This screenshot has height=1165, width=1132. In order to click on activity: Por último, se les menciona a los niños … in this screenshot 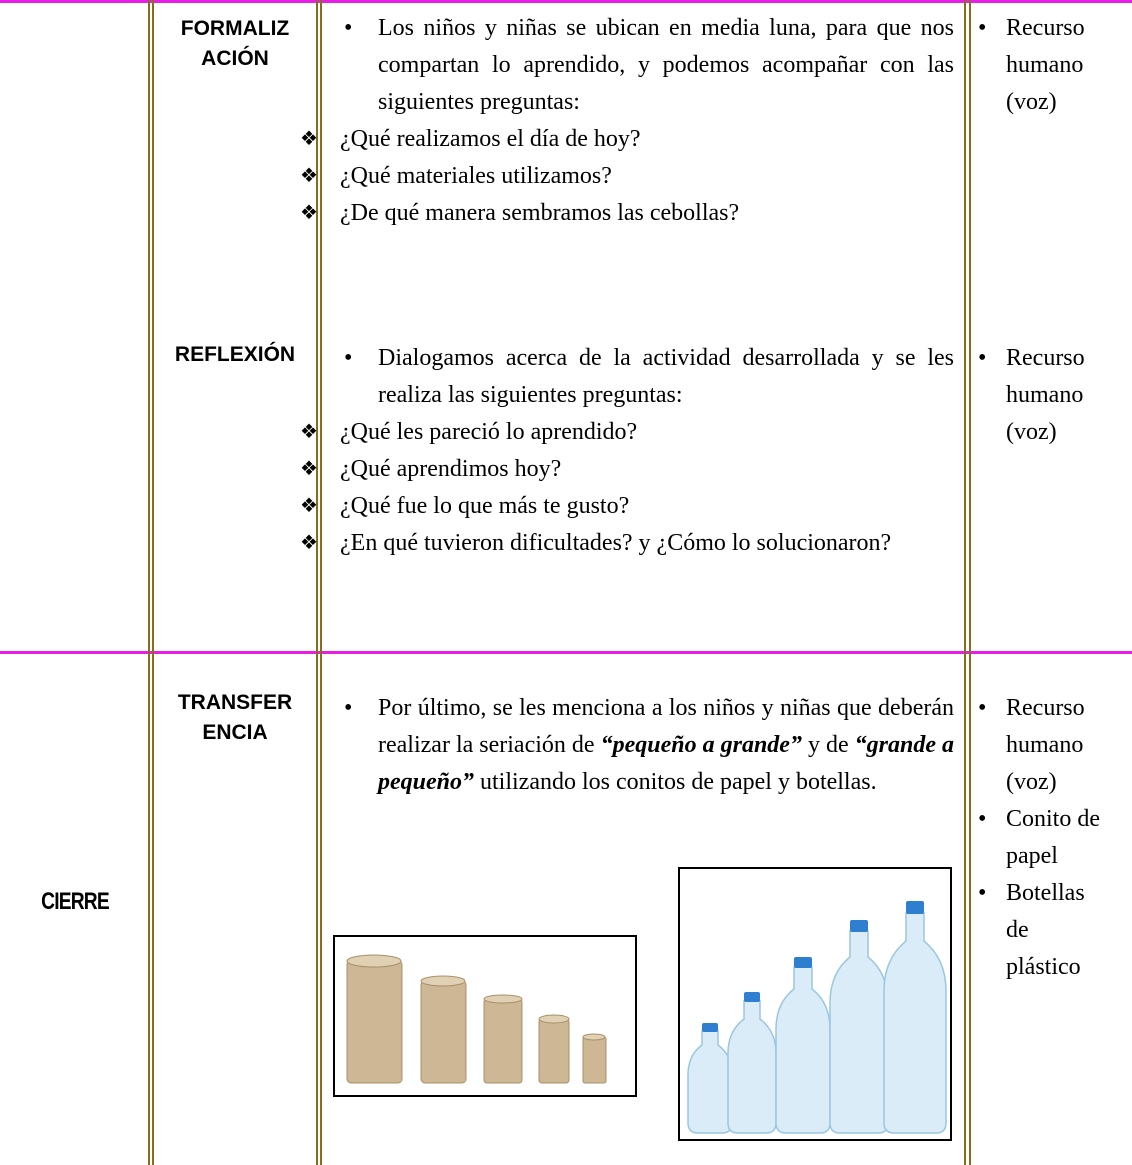, I will do `click(647, 745)`.